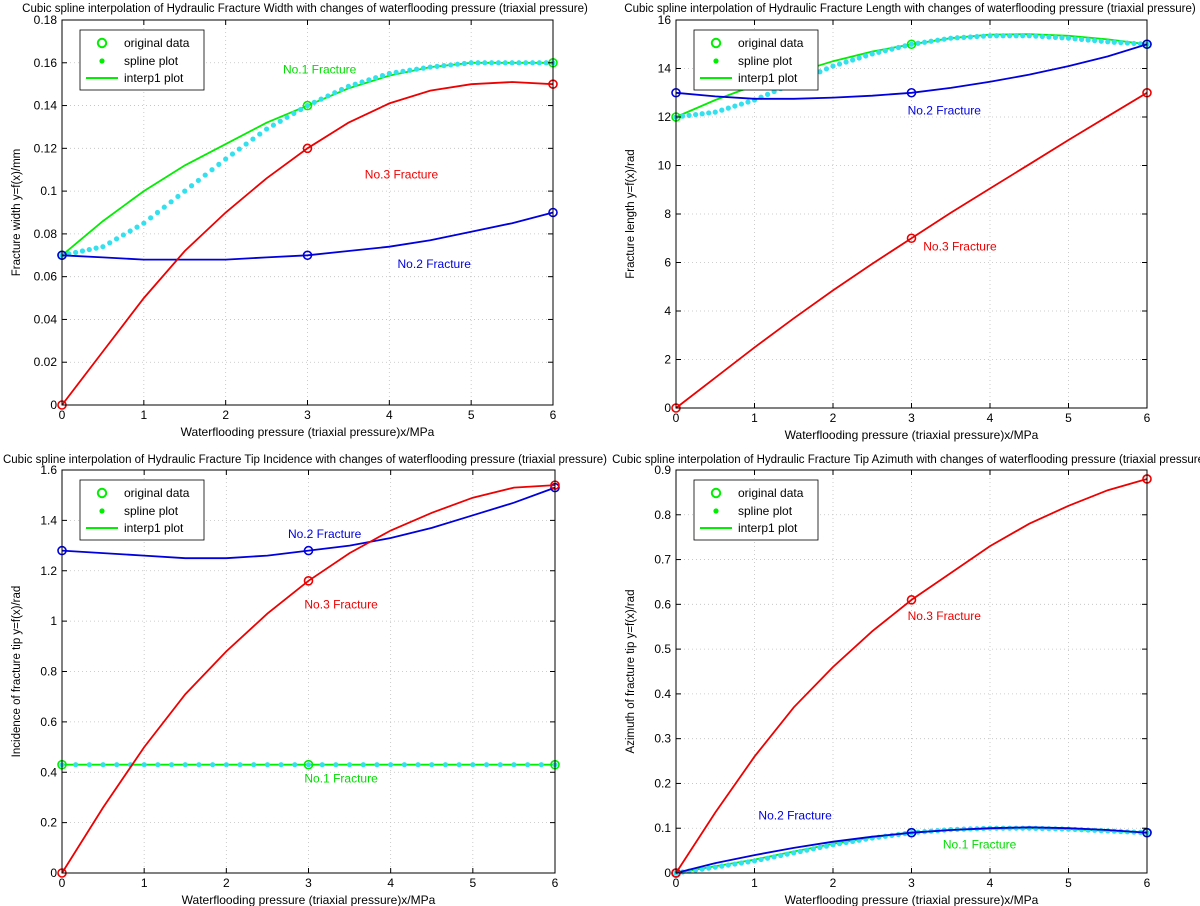 This screenshot has width=1200, height=906. Describe the element at coordinates (308, 883) in the screenshot. I see `x-tick-label: 3` at that location.